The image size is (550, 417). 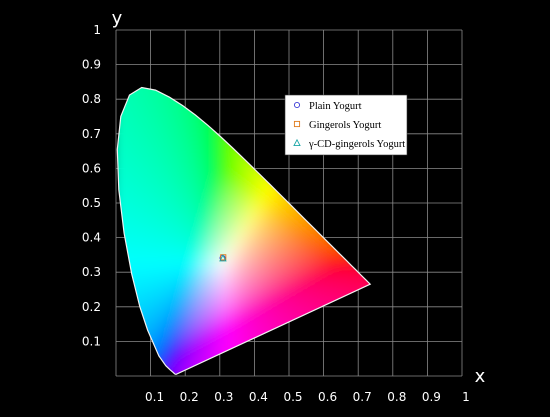 What do you see at coordinates (297, 142) in the screenshot?
I see `triangle-legend-marker` at bounding box center [297, 142].